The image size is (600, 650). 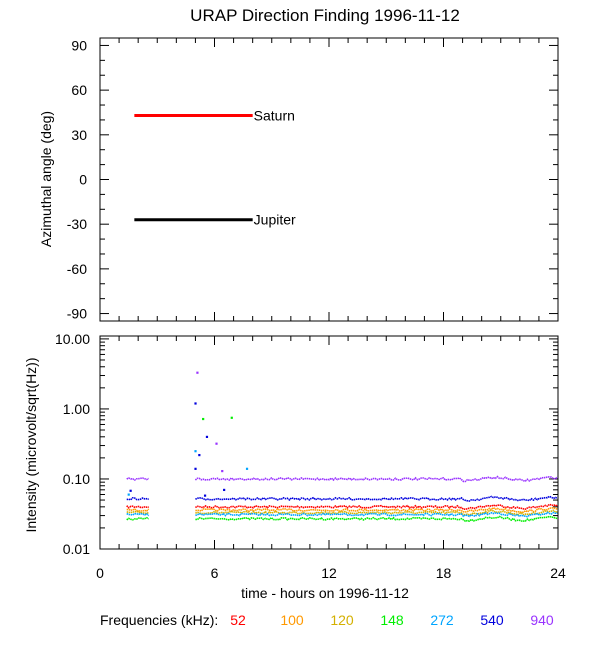 What do you see at coordinates (444, 573) in the screenshot?
I see `x-tick-label: 18` at bounding box center [444, 573].